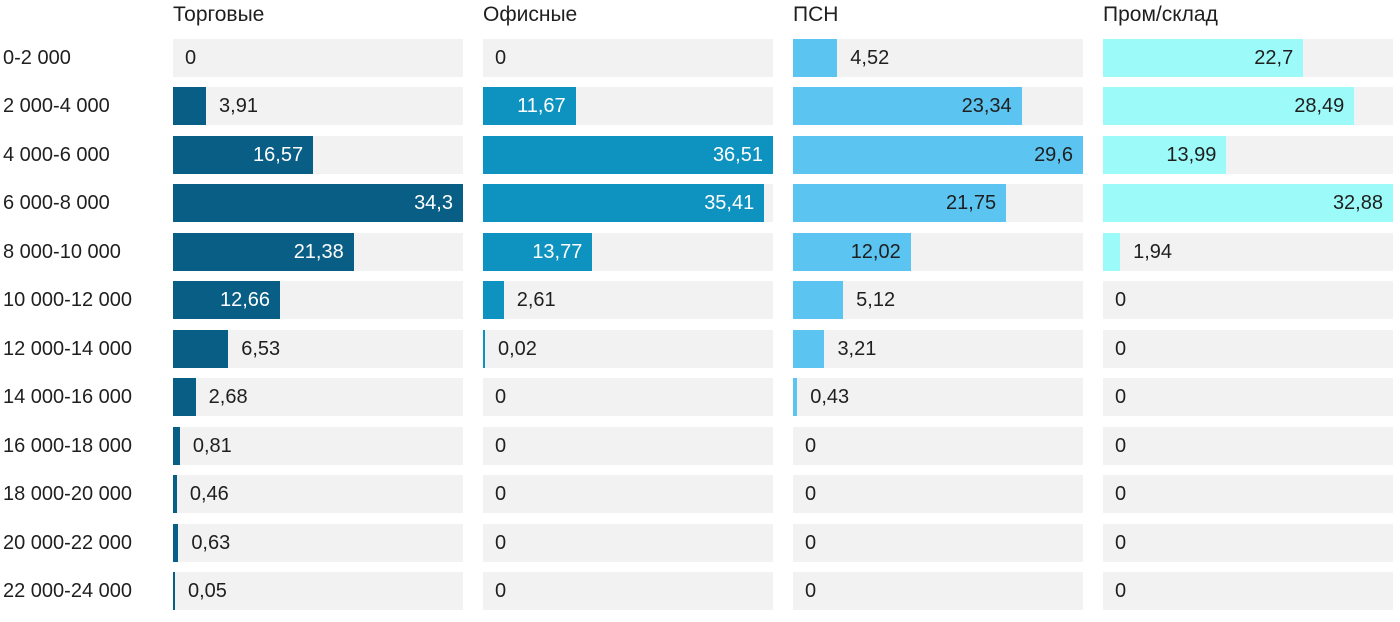 This screenshot has width=1400, height=622. I want to click on bar-value-label: 32,88, so click(1357, 203).